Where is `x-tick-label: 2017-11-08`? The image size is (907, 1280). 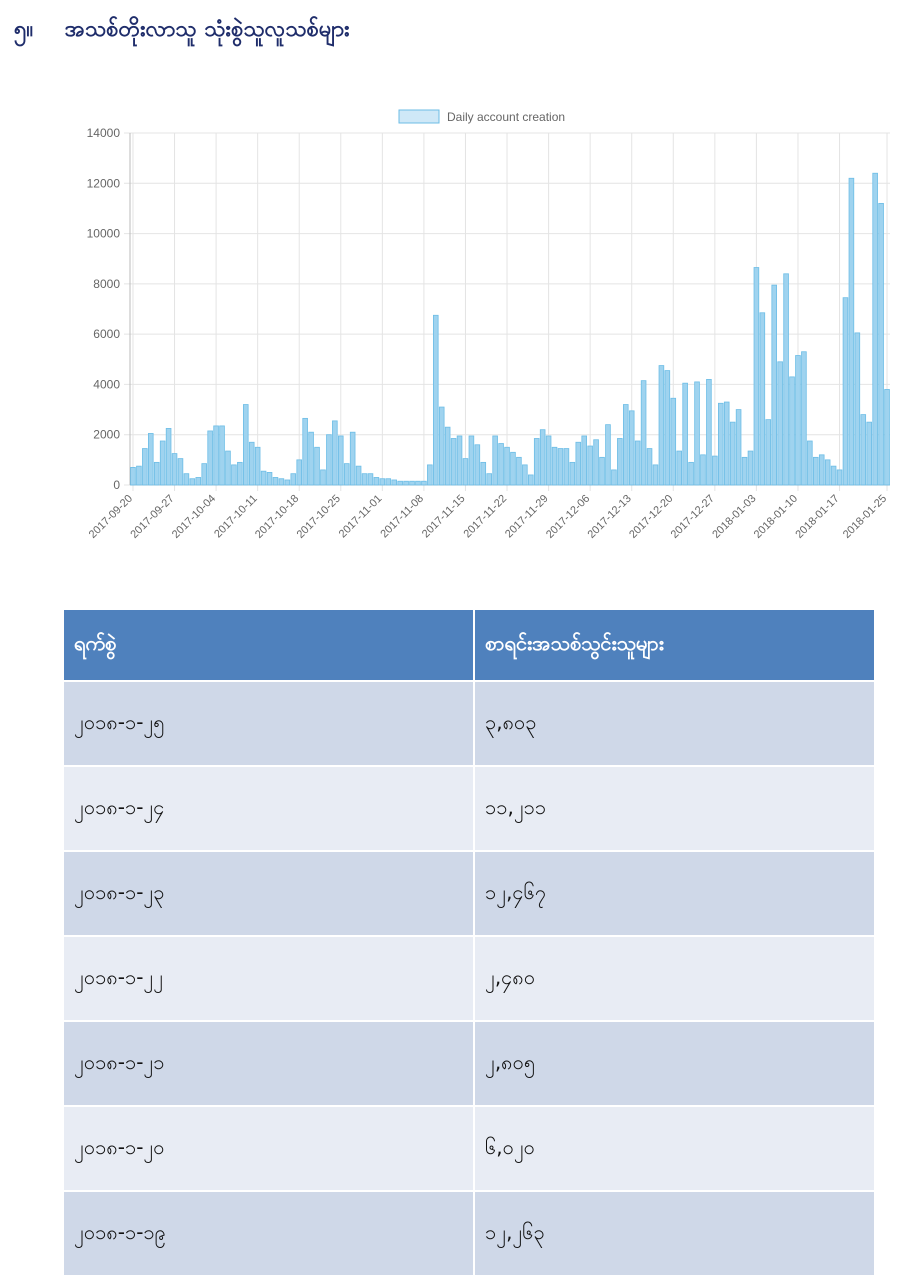 x-tick-label: 2017-11-08 is located at coordinates (402, 517).